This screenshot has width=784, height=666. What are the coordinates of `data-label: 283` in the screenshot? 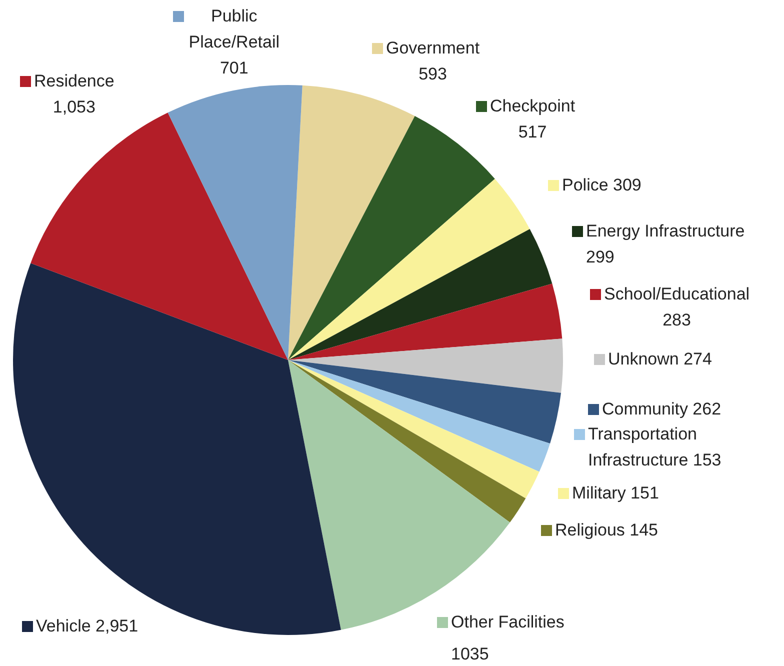 It's located at (676, 320).